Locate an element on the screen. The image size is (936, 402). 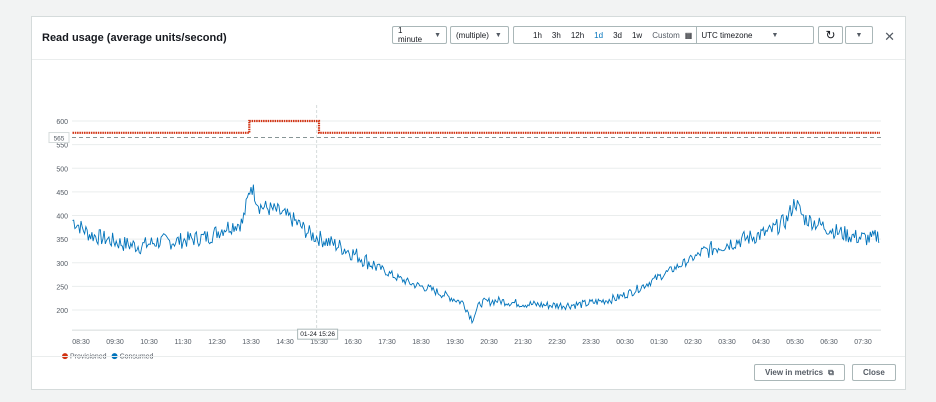
threshold-label-box is located at coordinates (59, 138).